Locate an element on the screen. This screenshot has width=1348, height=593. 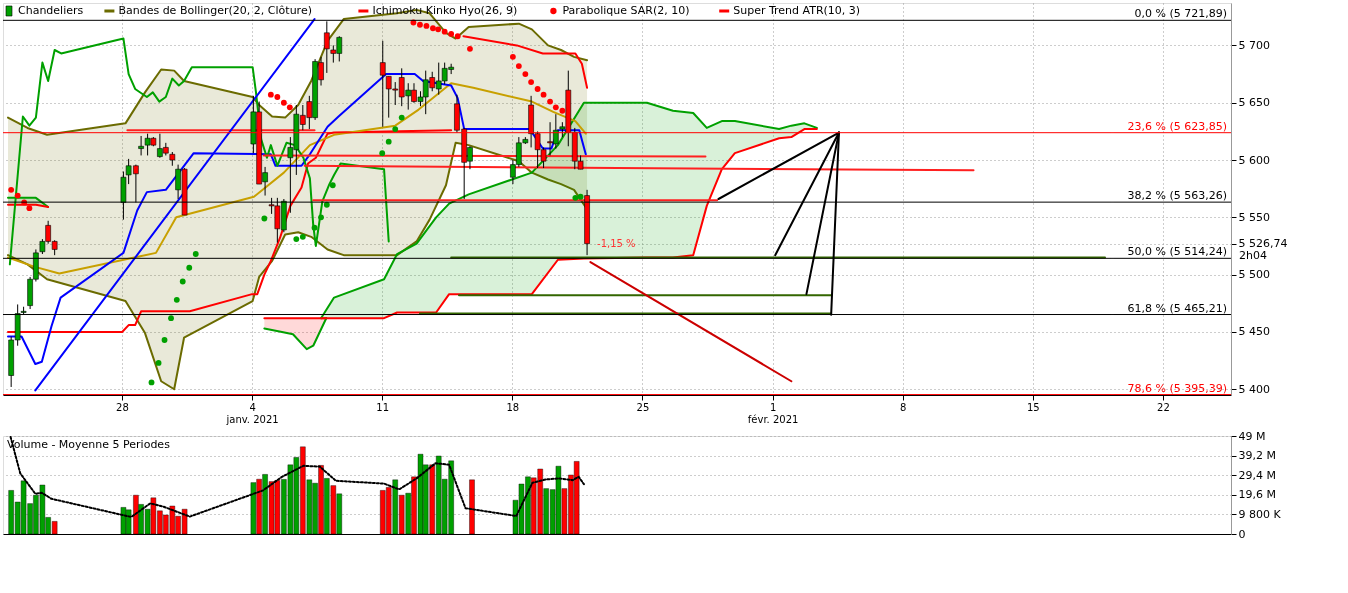
x-tick-label: 18 is located at coordinates (513, 407).